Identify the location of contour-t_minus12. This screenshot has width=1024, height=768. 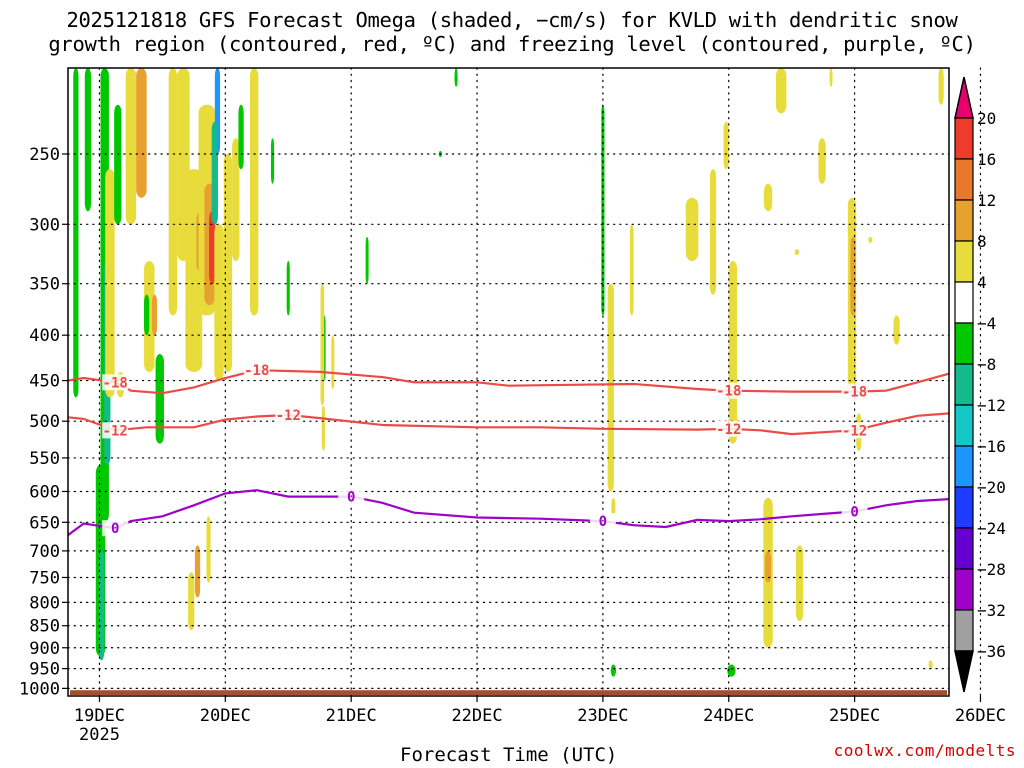
(508, 424).